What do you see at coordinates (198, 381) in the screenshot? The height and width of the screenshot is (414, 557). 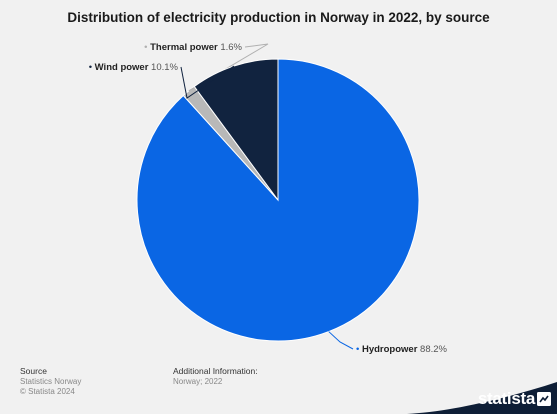 I see `info-line: Norway; 2022` at bounding box center [198, 381].